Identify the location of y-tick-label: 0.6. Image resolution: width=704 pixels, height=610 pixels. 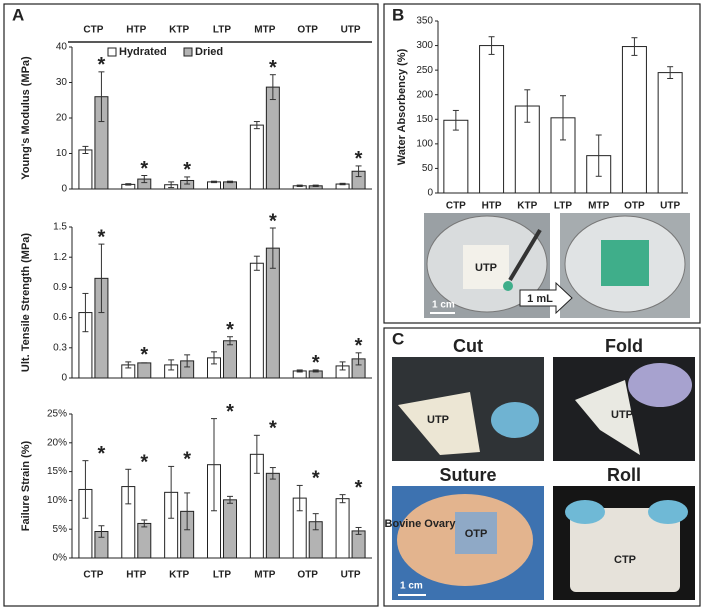
(60, 317).